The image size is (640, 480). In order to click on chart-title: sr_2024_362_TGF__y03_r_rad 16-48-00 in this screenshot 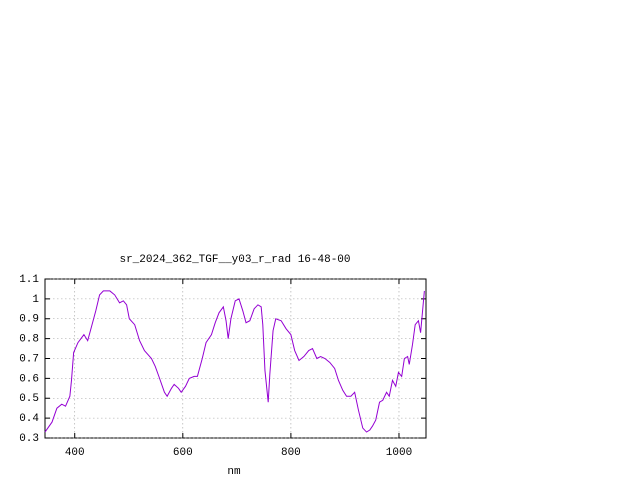, I will do `click(234, 260)`.